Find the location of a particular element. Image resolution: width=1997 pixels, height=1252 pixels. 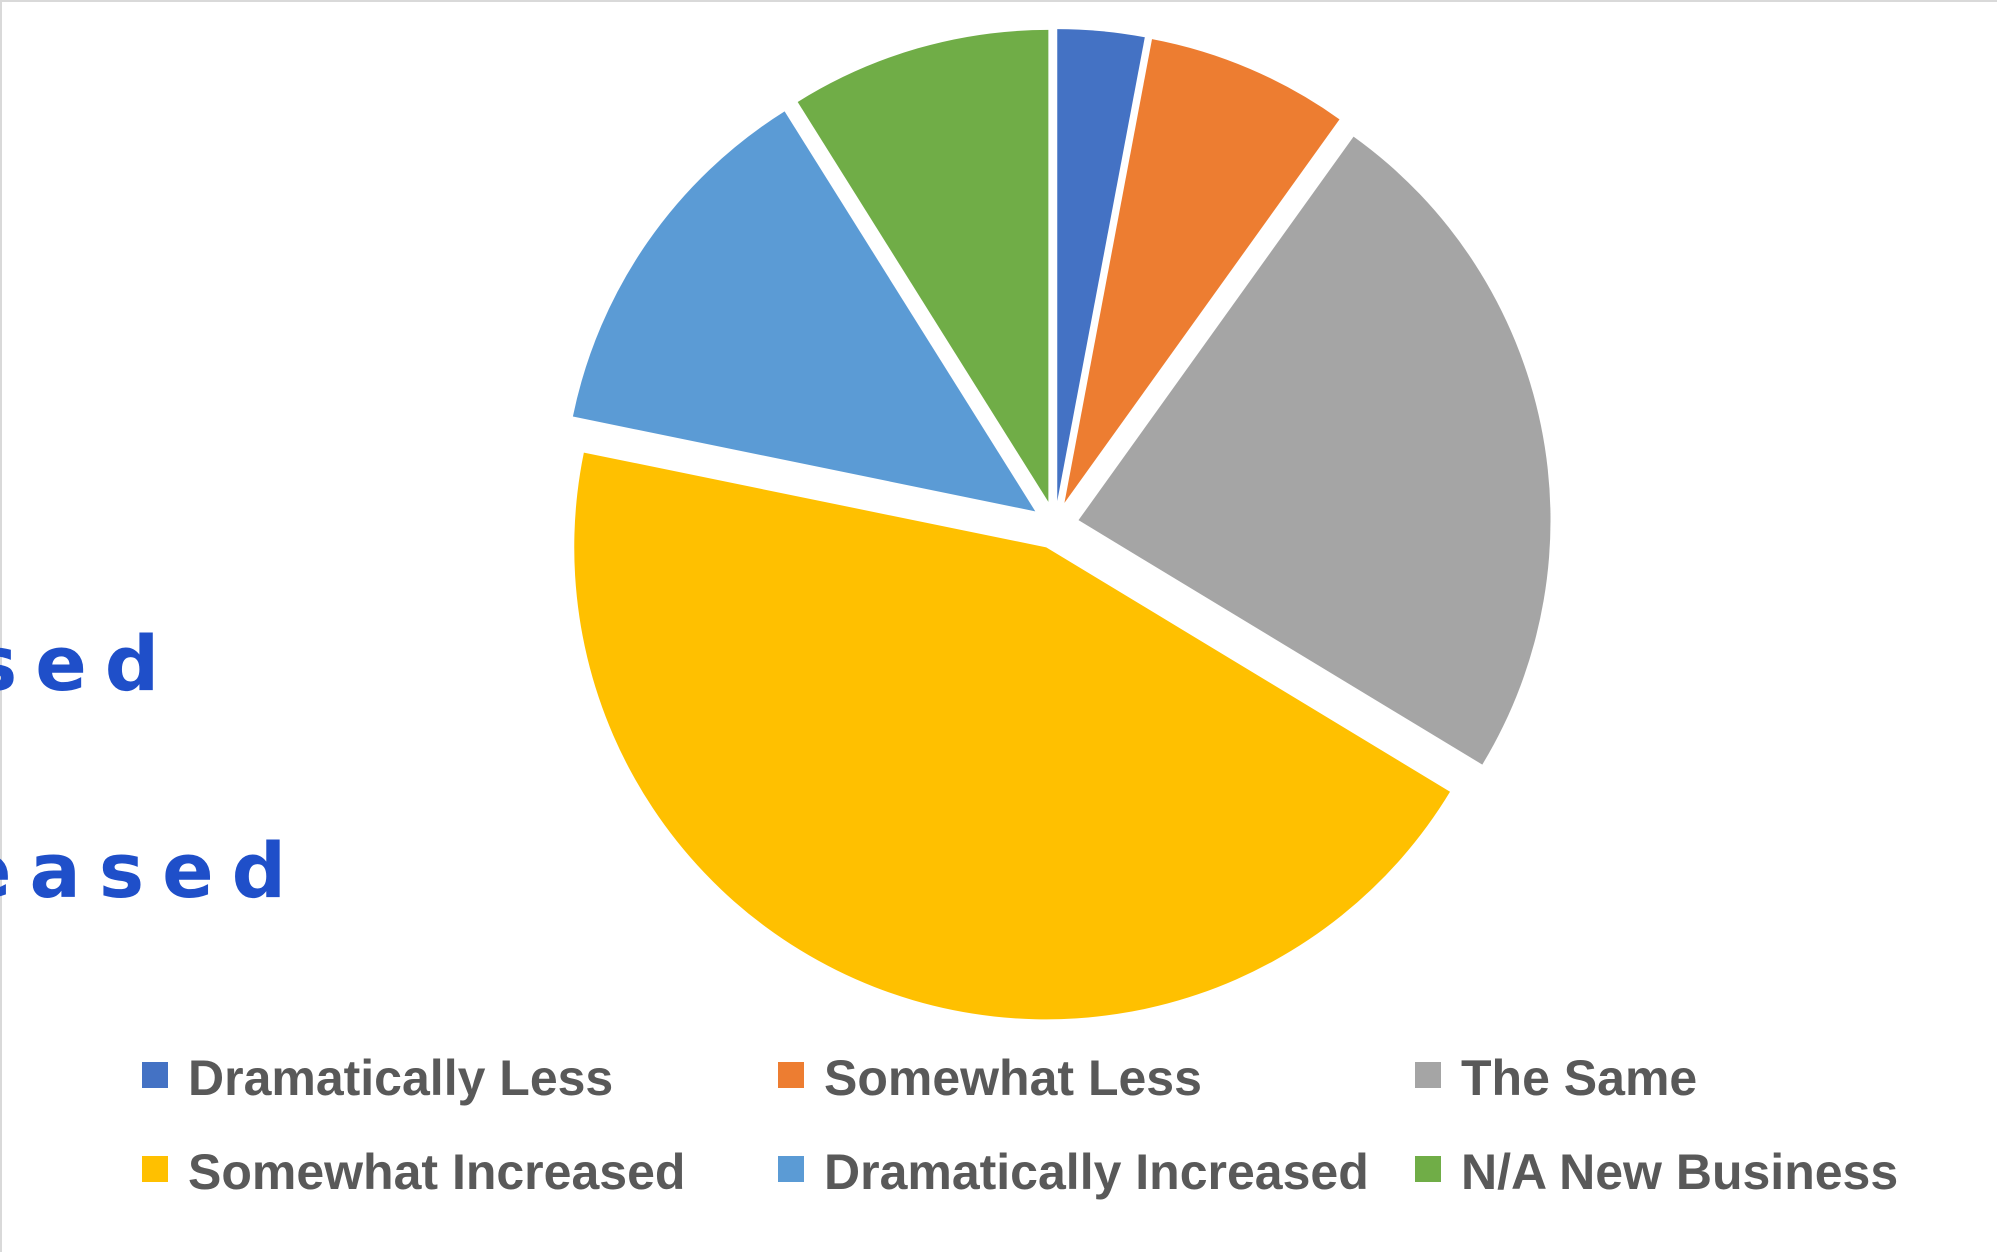

background-text-2: eased is located at coordinates (152, 870).